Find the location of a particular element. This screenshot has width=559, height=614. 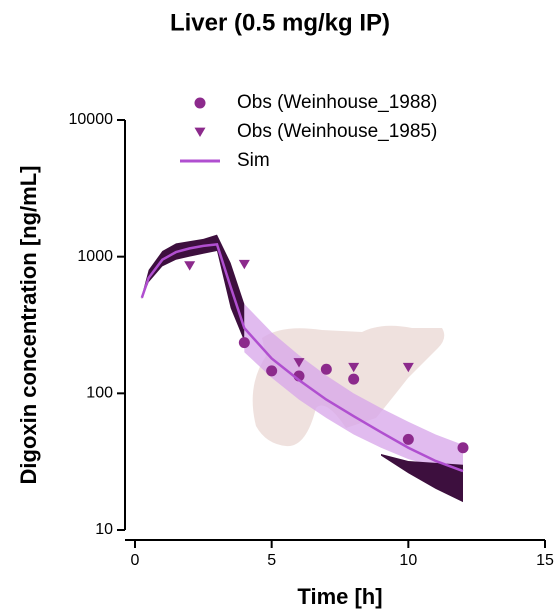

legend-label: Sim is located at coordinates (253, 160).